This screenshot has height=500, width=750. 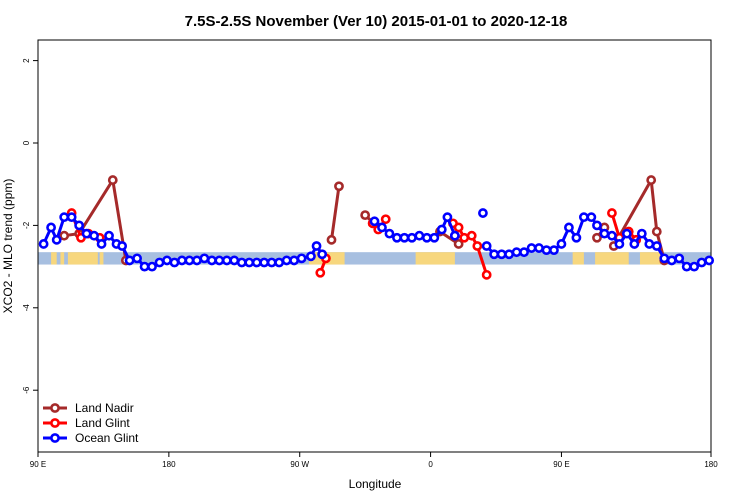 I want to click on legend-label: Ocean Glint, so click(x=107, y=438).